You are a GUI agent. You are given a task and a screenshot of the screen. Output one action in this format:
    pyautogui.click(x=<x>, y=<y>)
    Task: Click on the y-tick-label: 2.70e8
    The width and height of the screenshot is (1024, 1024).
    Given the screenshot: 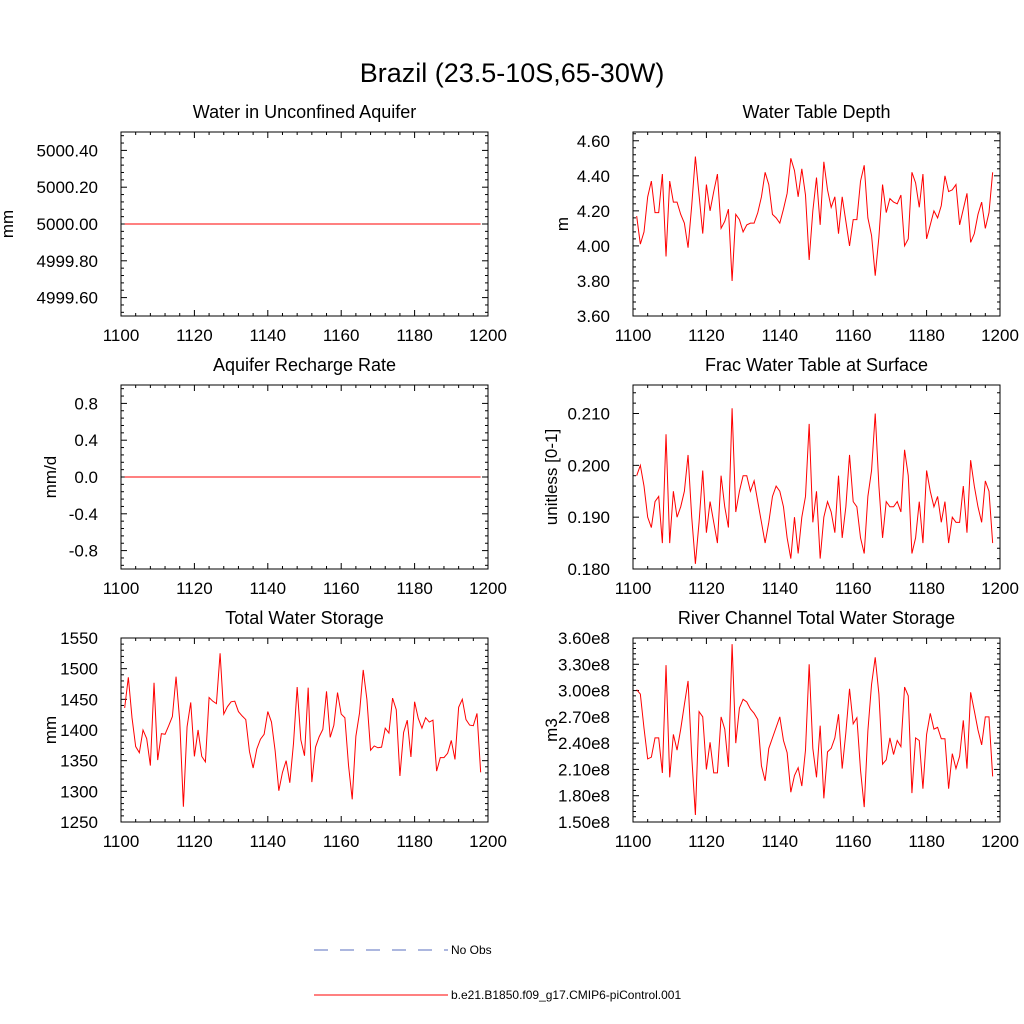 What is the action you would take?
    pyautogui.click(x=584, y=717)
    